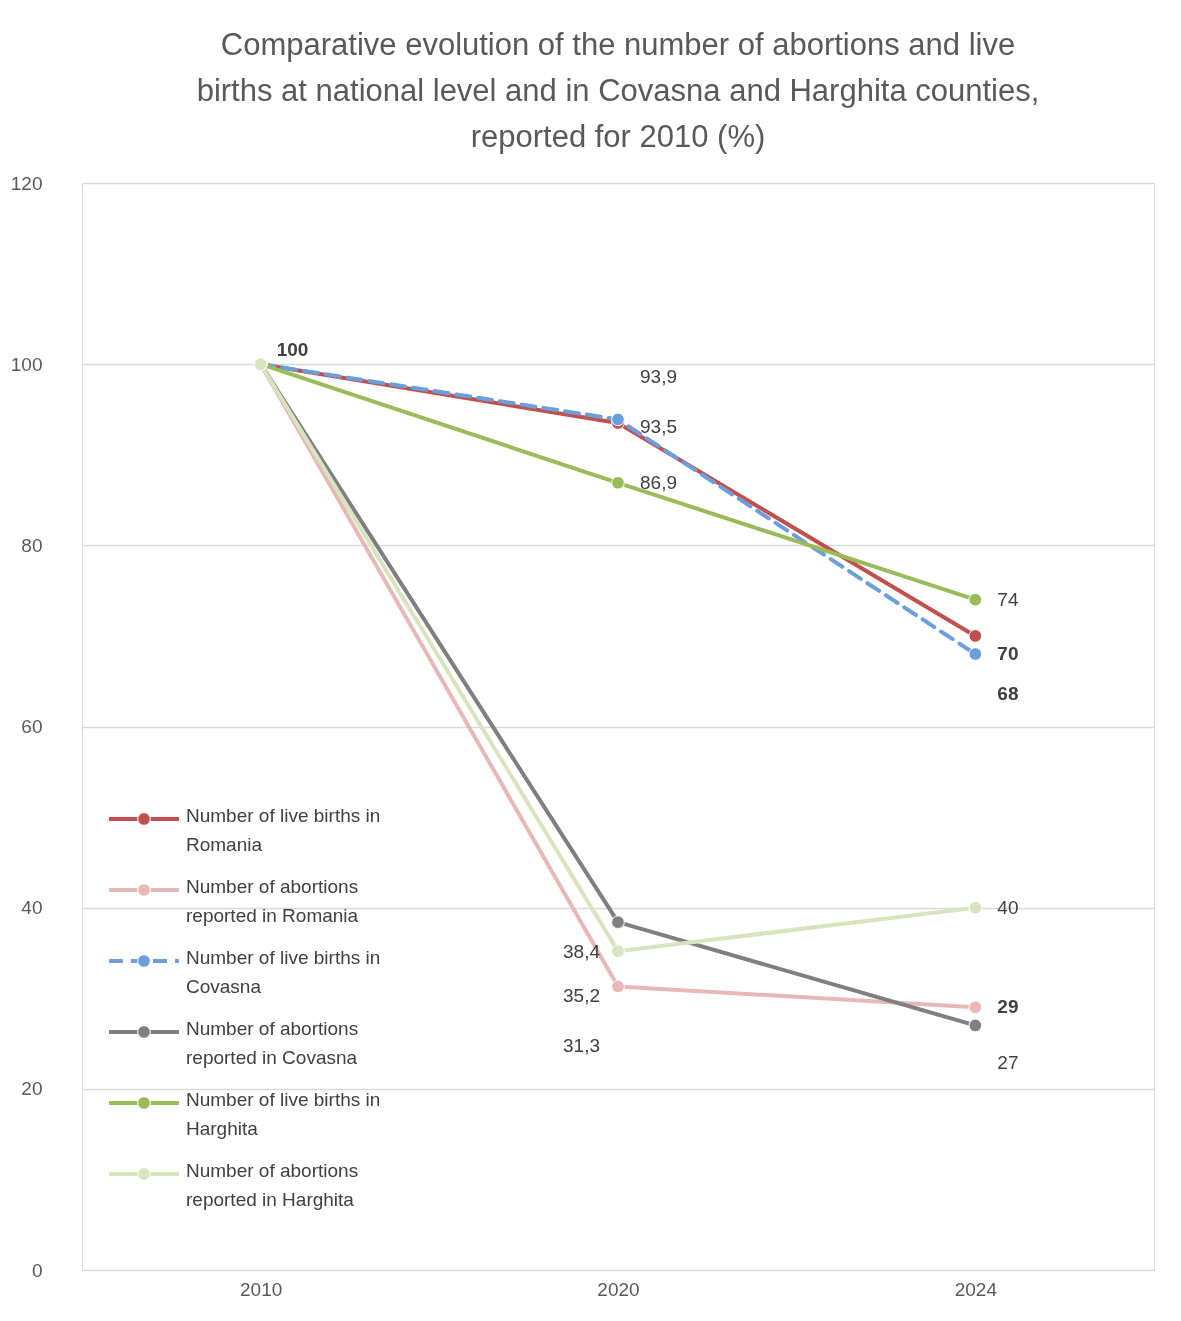  Describe the element at coordinates (26, 364) in the screenshot. I see `y-tick-label: 100` at that location.